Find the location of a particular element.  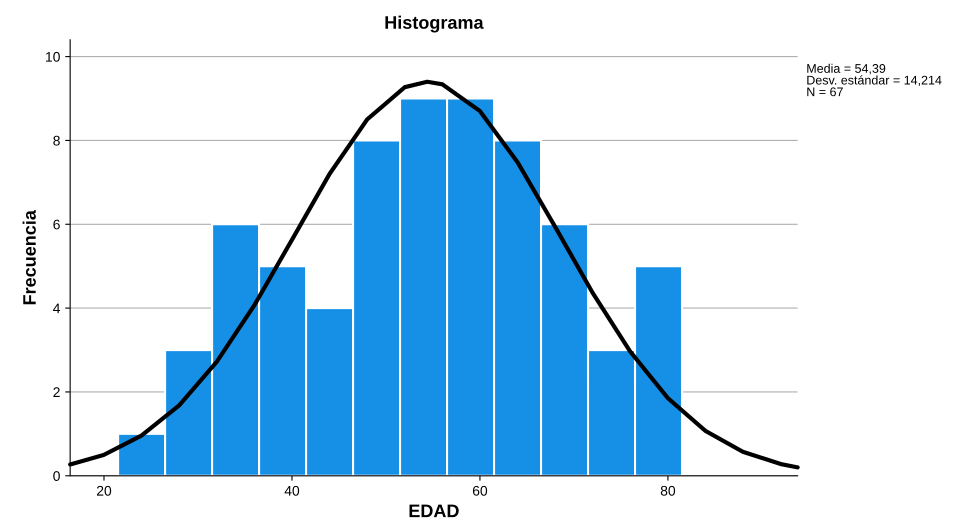

y-tick-label: 8 is located at coordinates (56, 141).